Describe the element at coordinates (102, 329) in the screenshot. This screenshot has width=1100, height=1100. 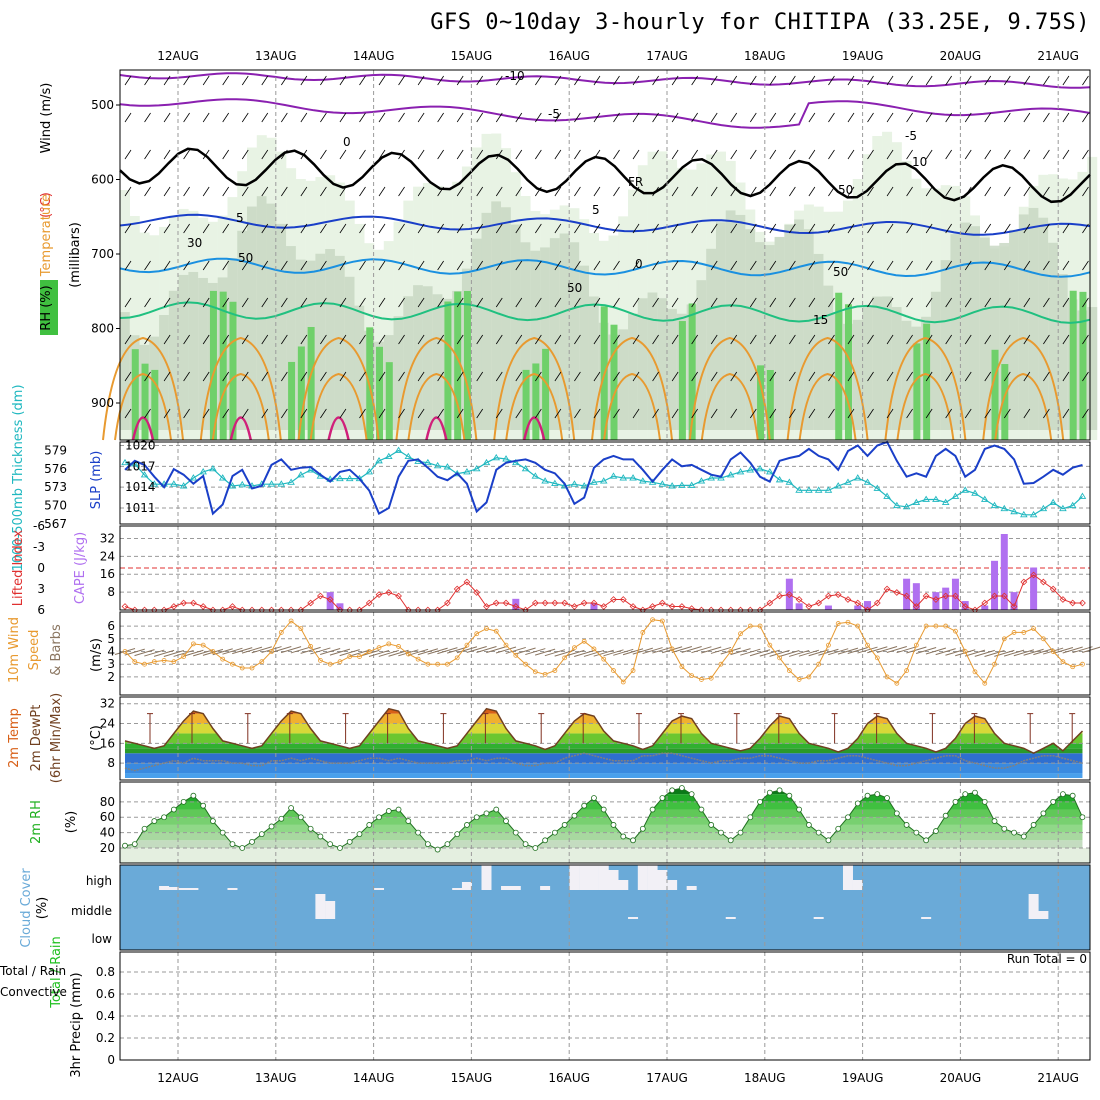
I see `pressure-tick-label: 800` at that location.